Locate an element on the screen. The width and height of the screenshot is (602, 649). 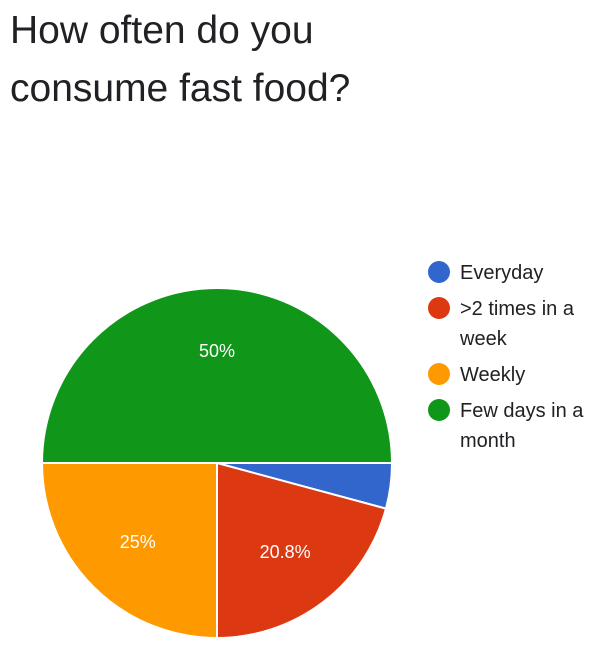
legend-item-everyday: Everyday is located at coordinates (514, 273).